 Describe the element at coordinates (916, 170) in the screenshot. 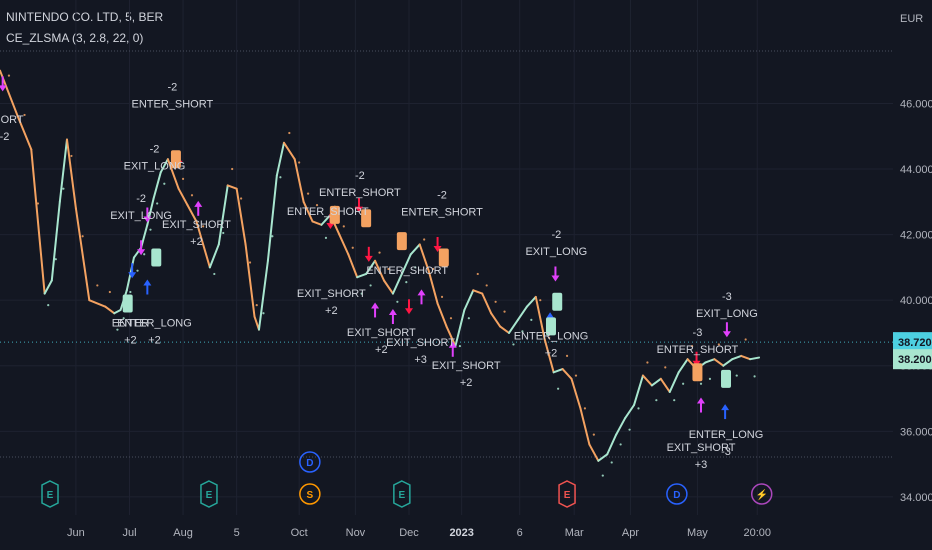

I see `y-tick-label: 44.000` at that location.